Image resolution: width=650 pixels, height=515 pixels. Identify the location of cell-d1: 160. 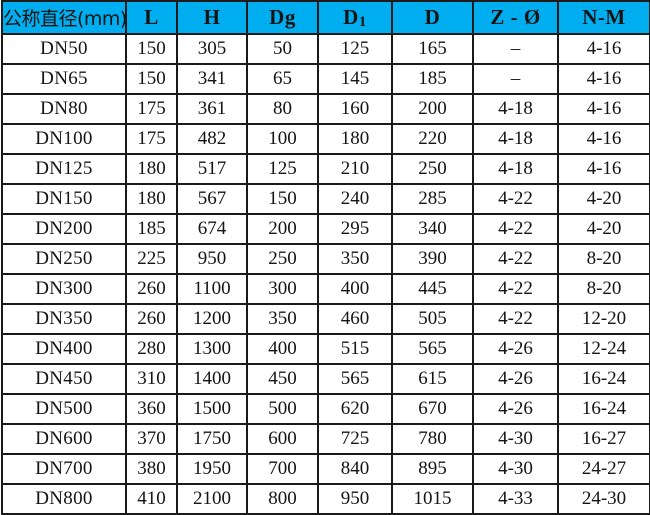
(355, 109).